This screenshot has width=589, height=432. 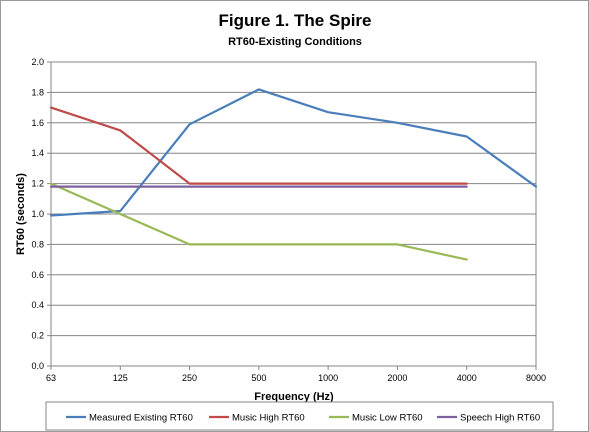 I want to click on legend-label-measured-existing-rt60: Measured Existing RT60, so click(x=141, y=418).